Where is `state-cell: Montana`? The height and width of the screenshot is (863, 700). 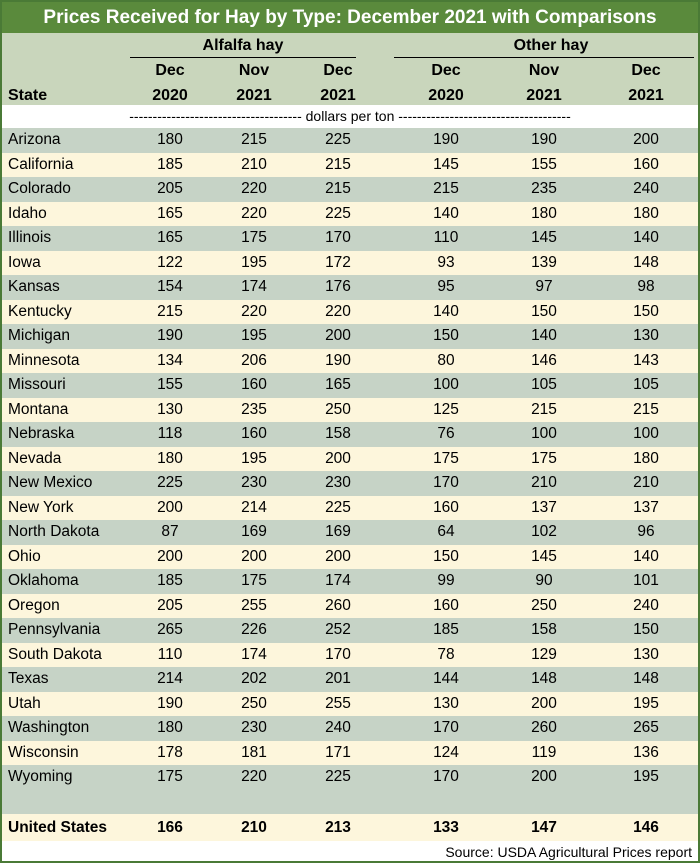
state-cell: Montana is located at coordinates (38, 409).